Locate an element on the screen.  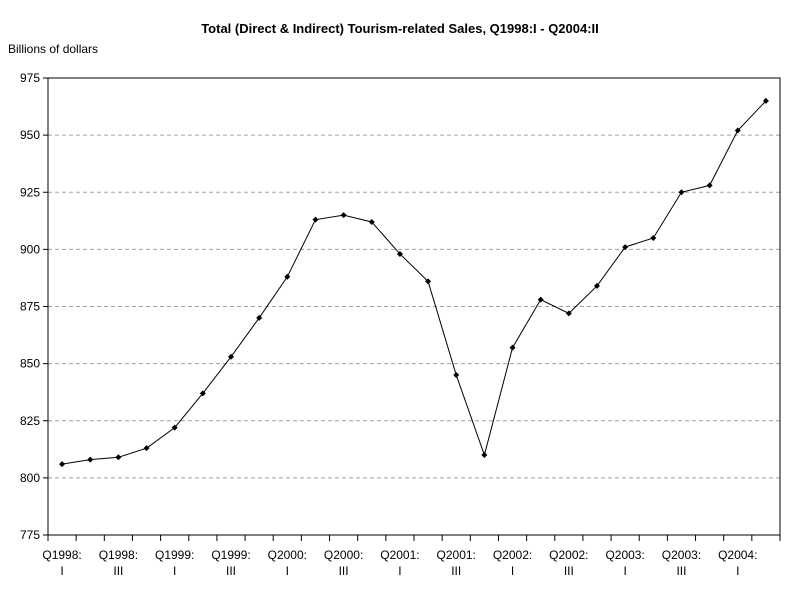
x-tick-label: Q2001: III is located at coordinates (456, 563).